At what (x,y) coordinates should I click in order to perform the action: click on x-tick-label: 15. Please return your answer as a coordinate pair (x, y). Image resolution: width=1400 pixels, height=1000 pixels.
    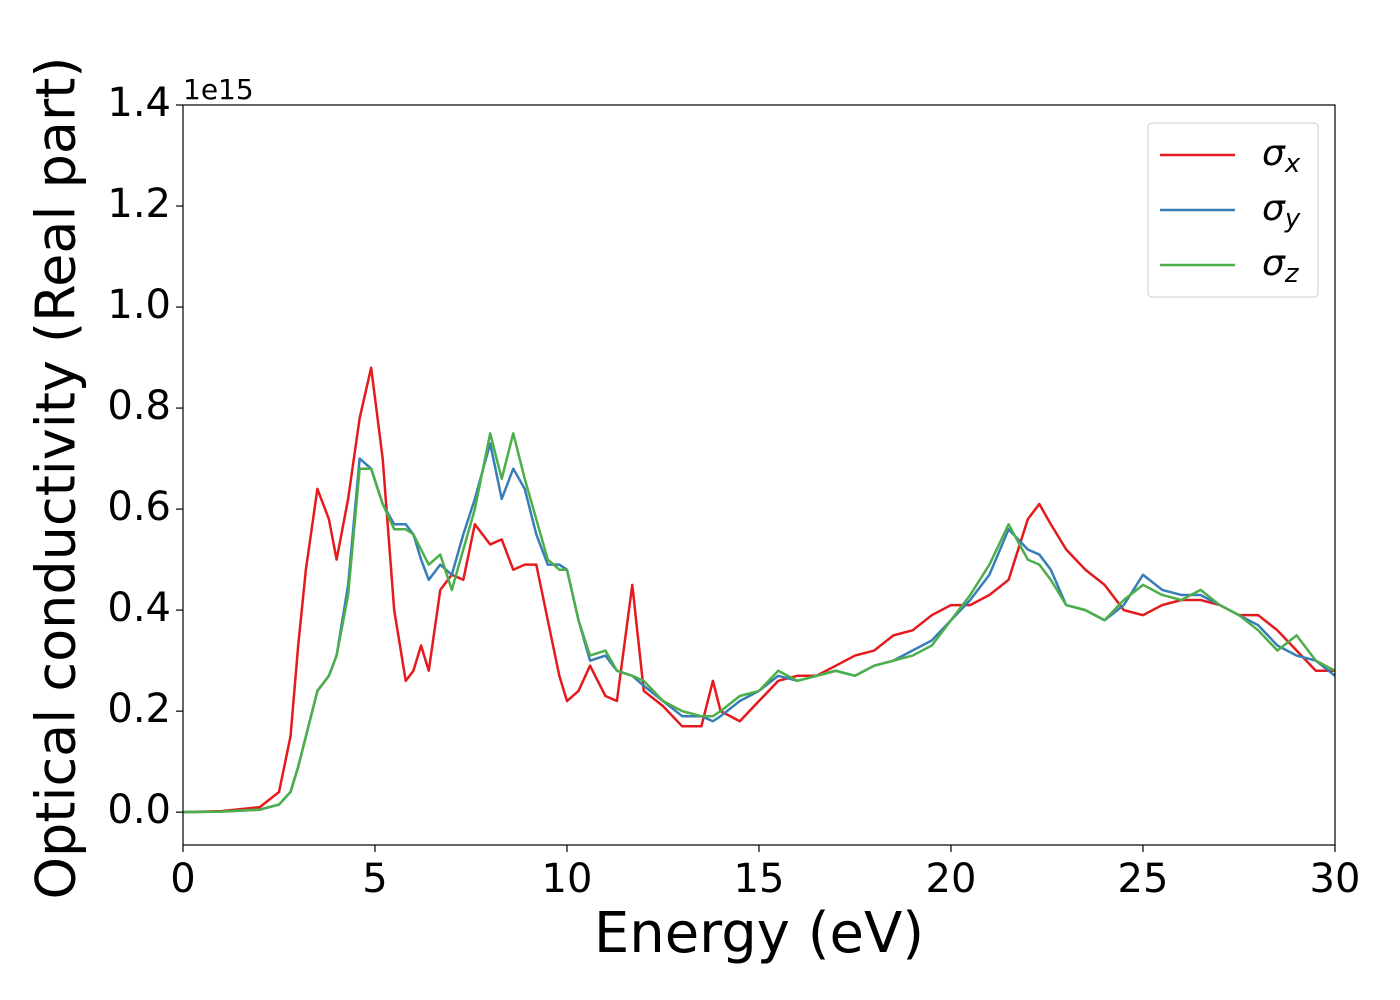
    Looking at the image, I should click on (759, 879).